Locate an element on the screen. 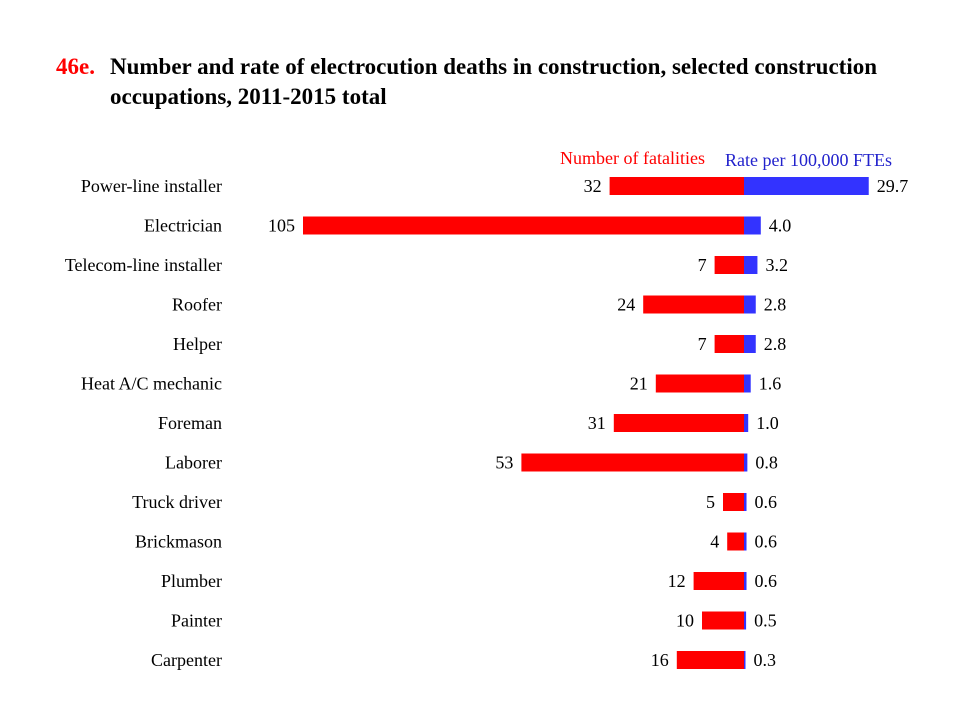 This screenshot has height=720, width=960. category-label: Carpenter is located at coordinates (186, 660).